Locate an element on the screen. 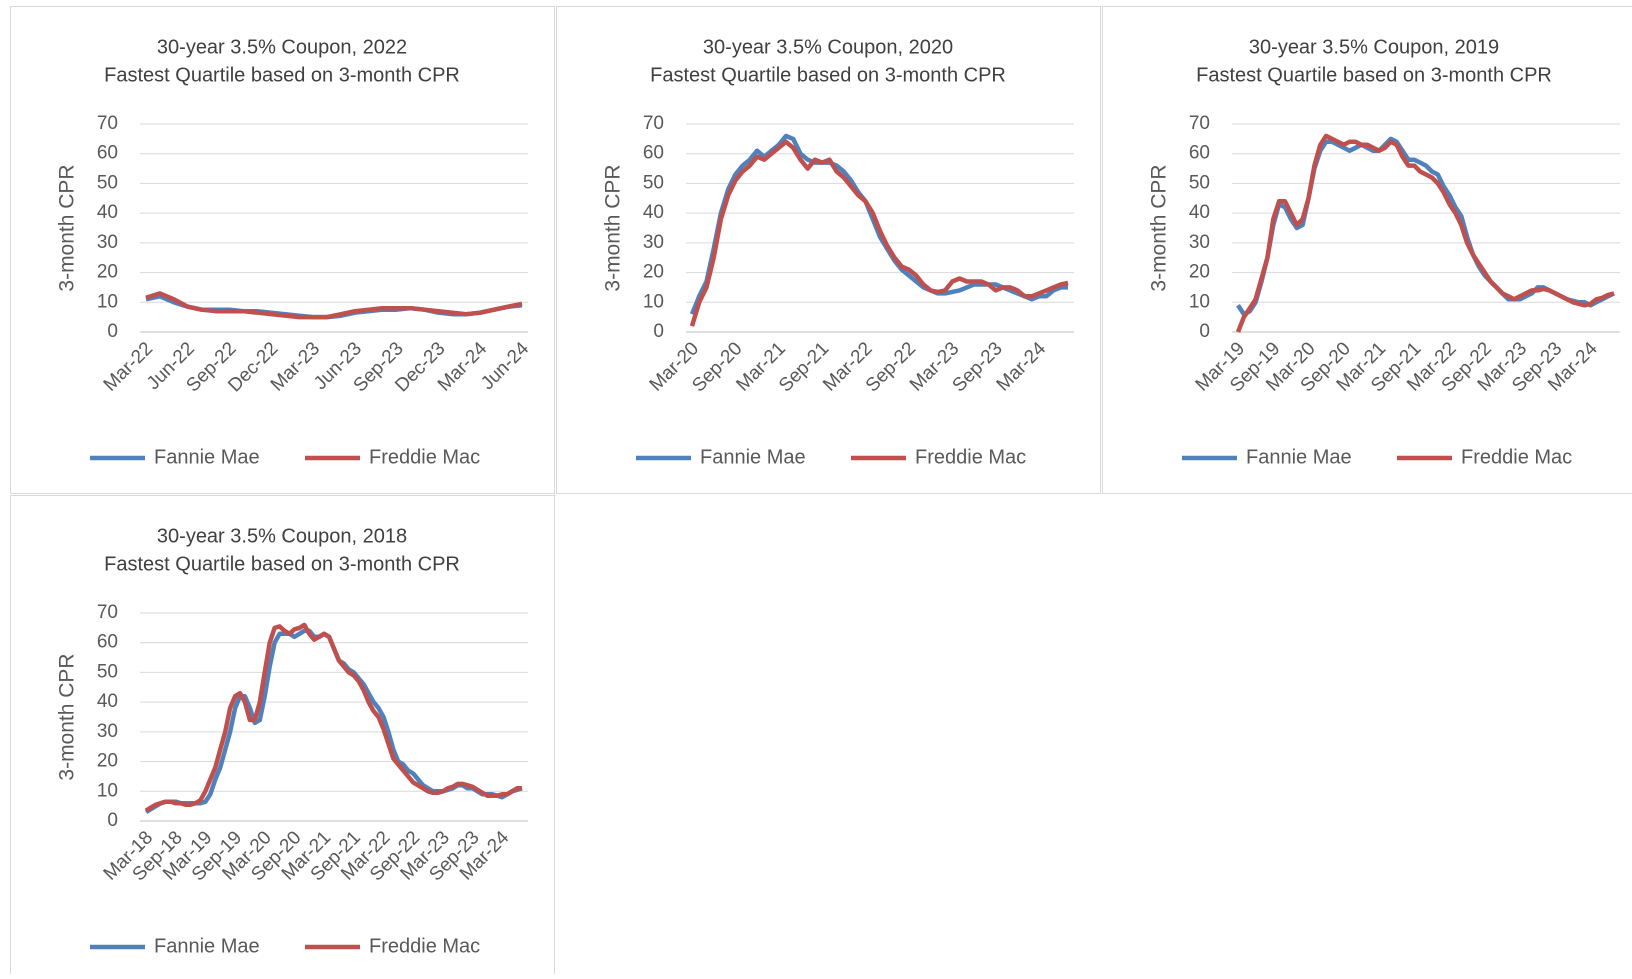 The width and height of the screenshot is (1632, 979). chart-title: 30-year 3.5% Coupon, 2022 is located at coordinates (282, 47).